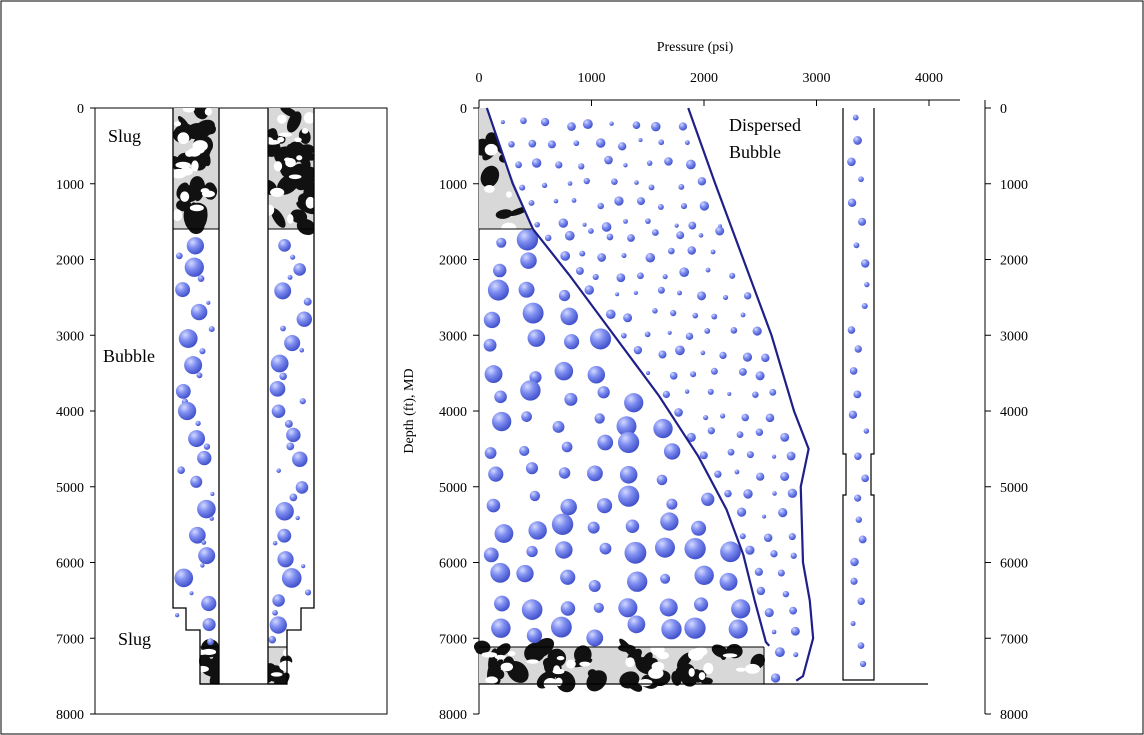  What do you see at coordinates (70, 639) in the screenshot?
I see `left-y-tick-label: 7000` at bounding box center [70, 639].